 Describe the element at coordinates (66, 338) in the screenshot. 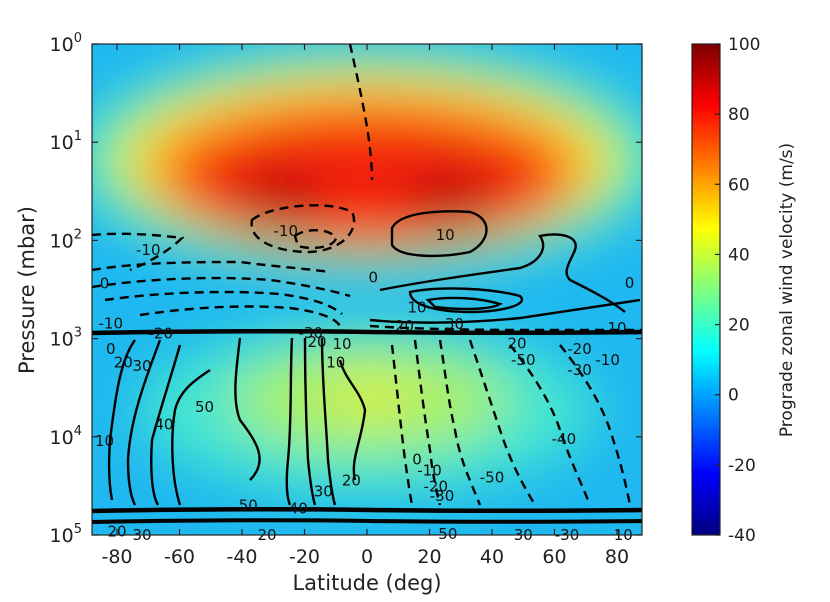

I see `y-tick-label: 10³` at that location.